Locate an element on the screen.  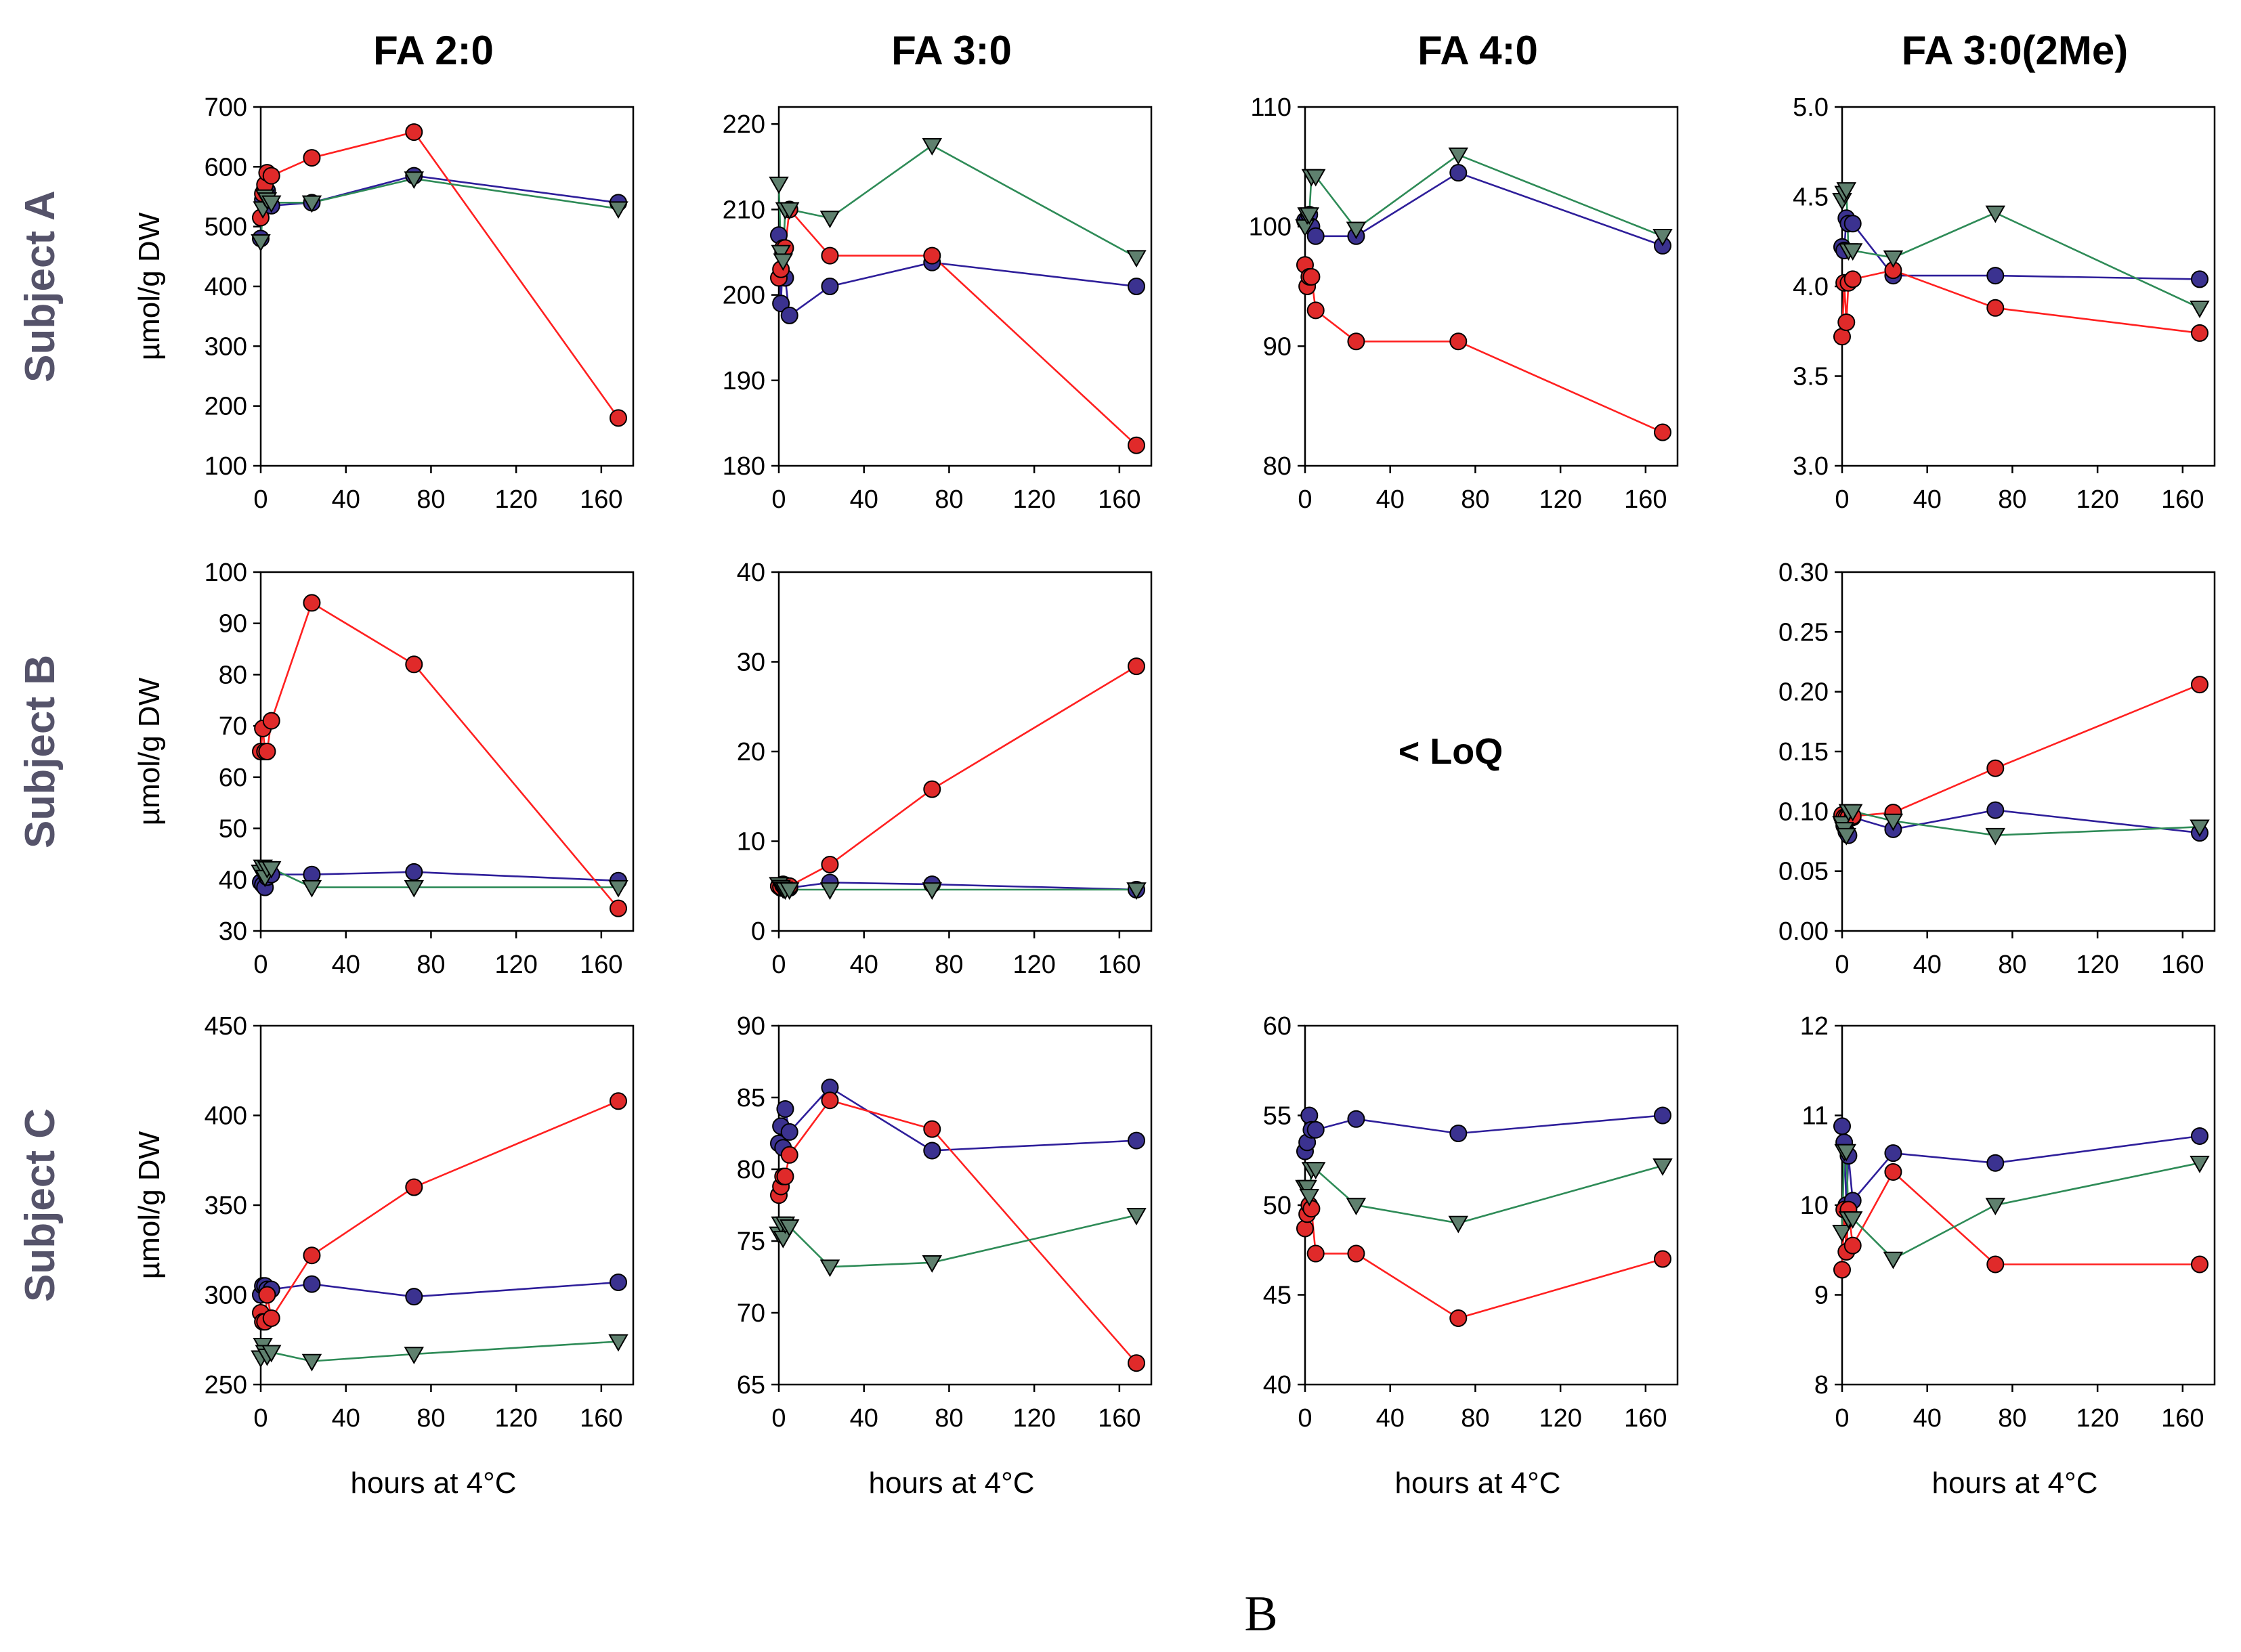
y-tick-label: 8 is located at coordinates (1821, 1385).